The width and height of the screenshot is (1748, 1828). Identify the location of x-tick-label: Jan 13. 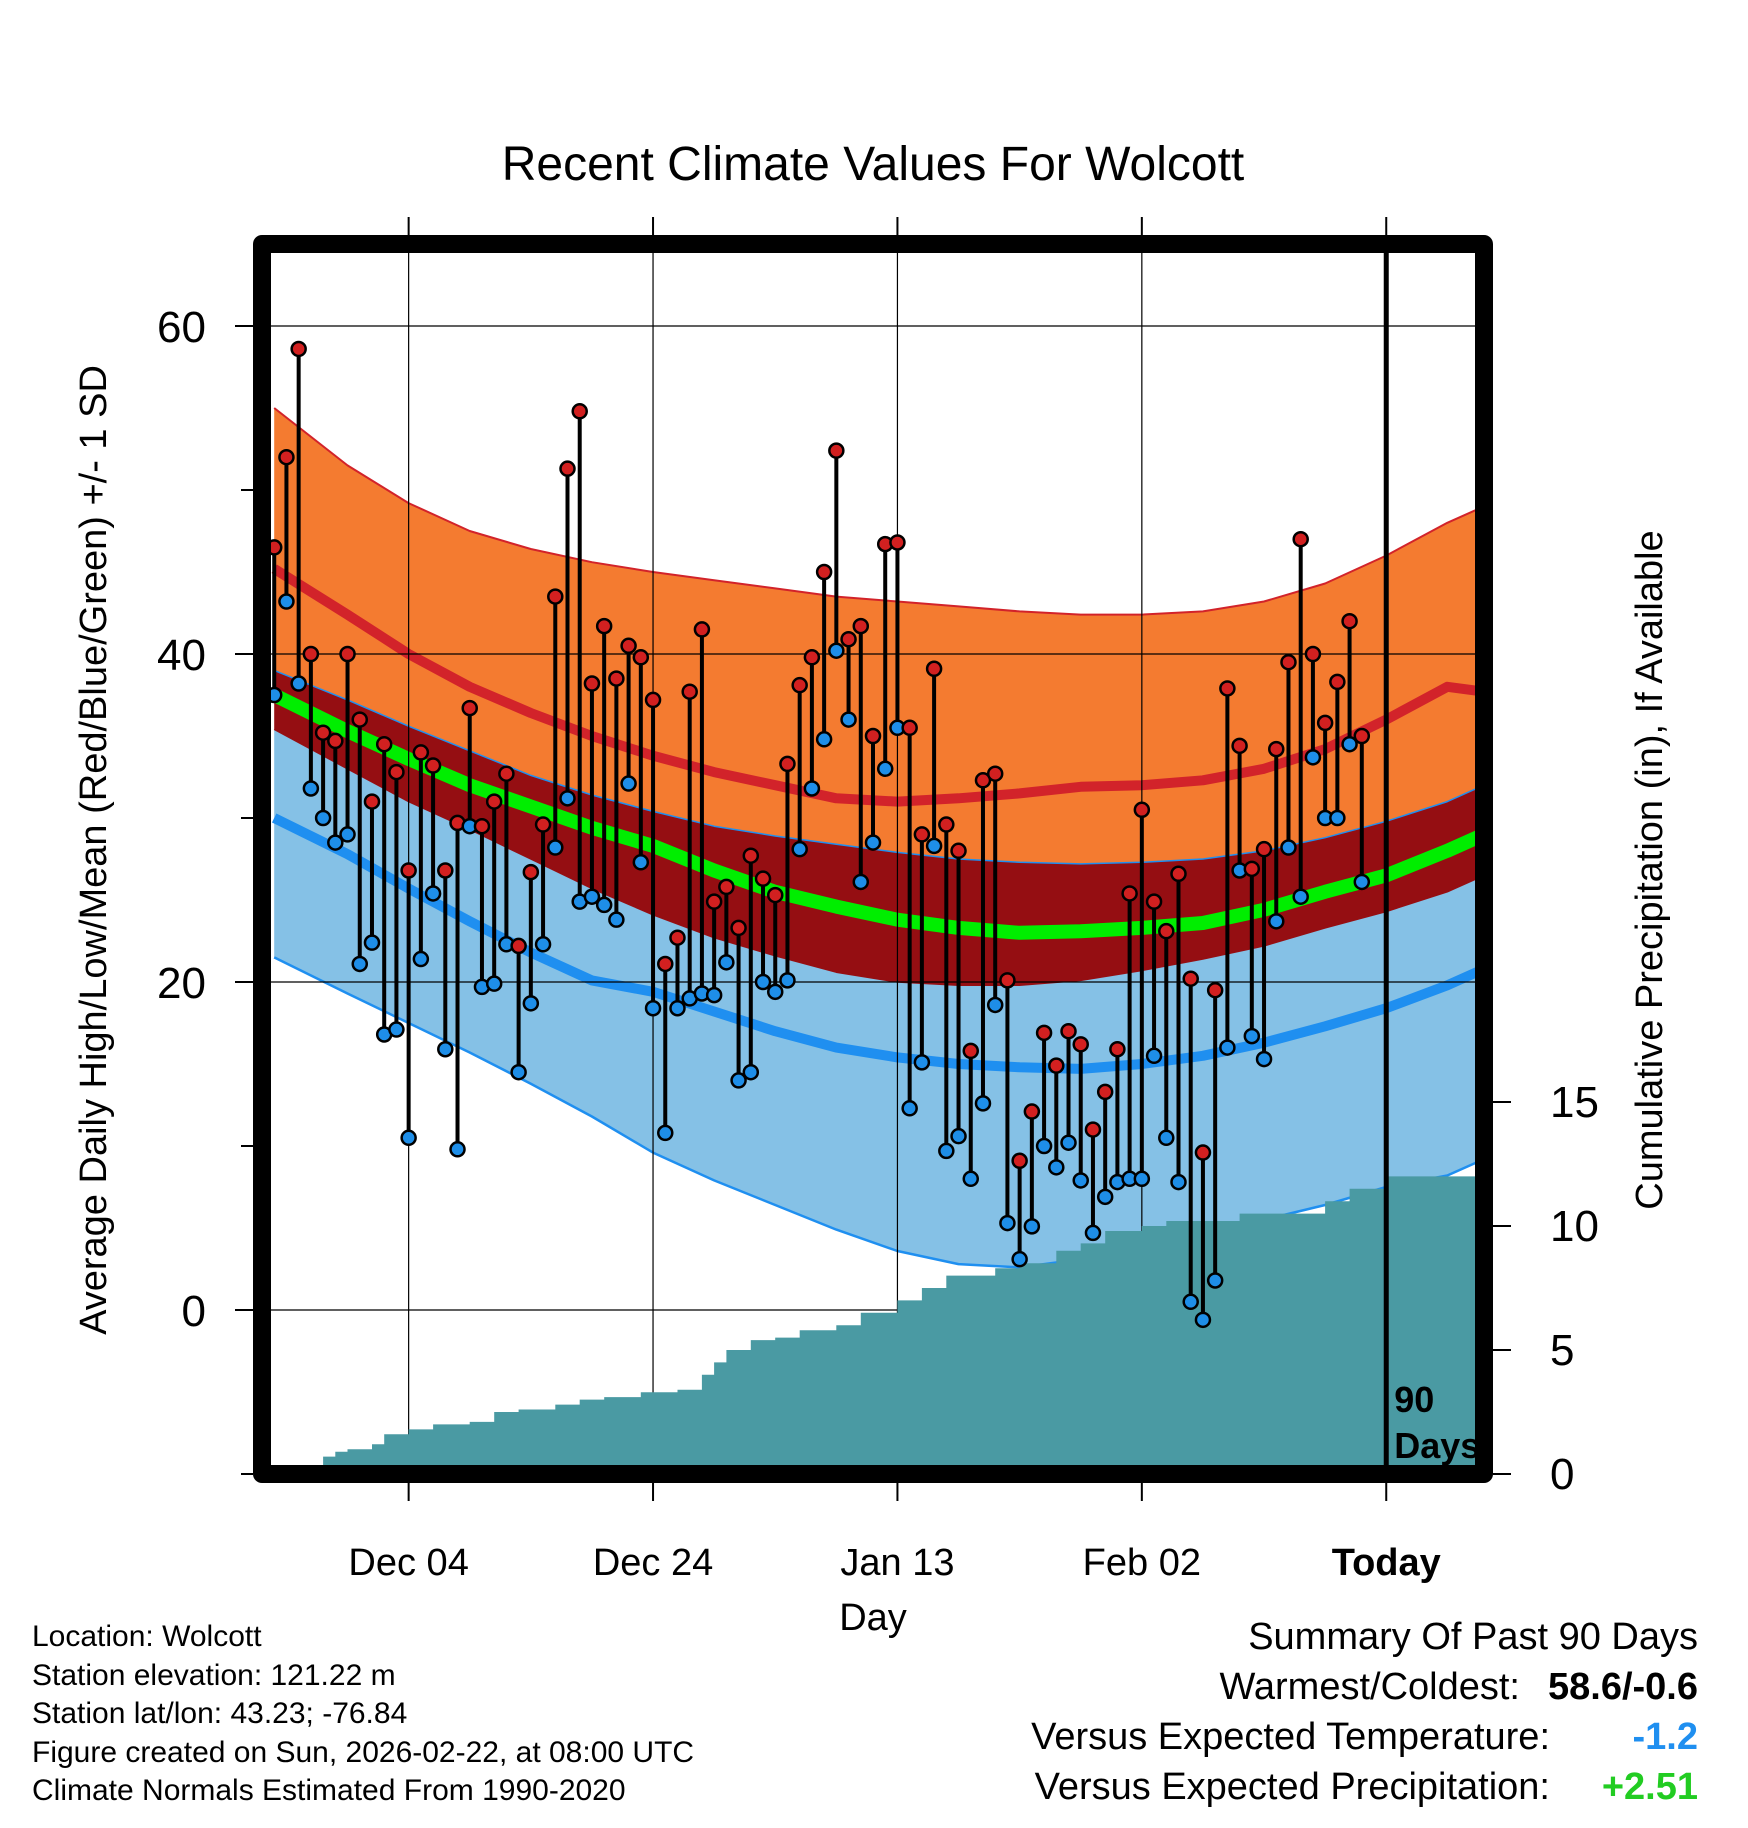
(897, 1563).